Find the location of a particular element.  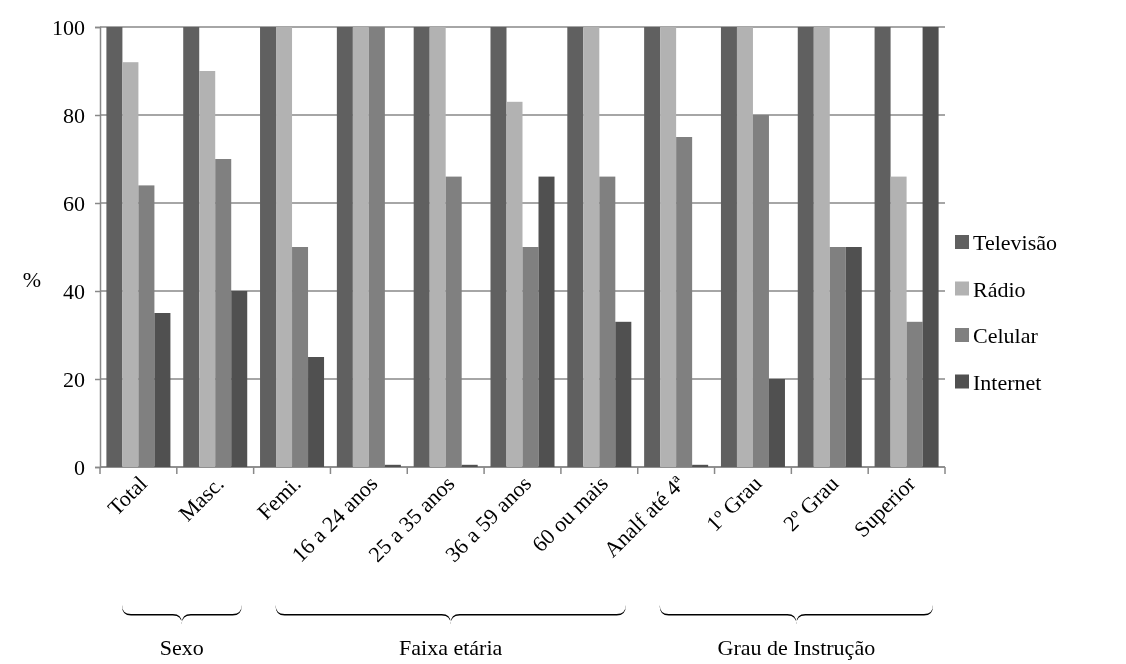

y-tick-label: 0 is located at coordinates (79, 467).